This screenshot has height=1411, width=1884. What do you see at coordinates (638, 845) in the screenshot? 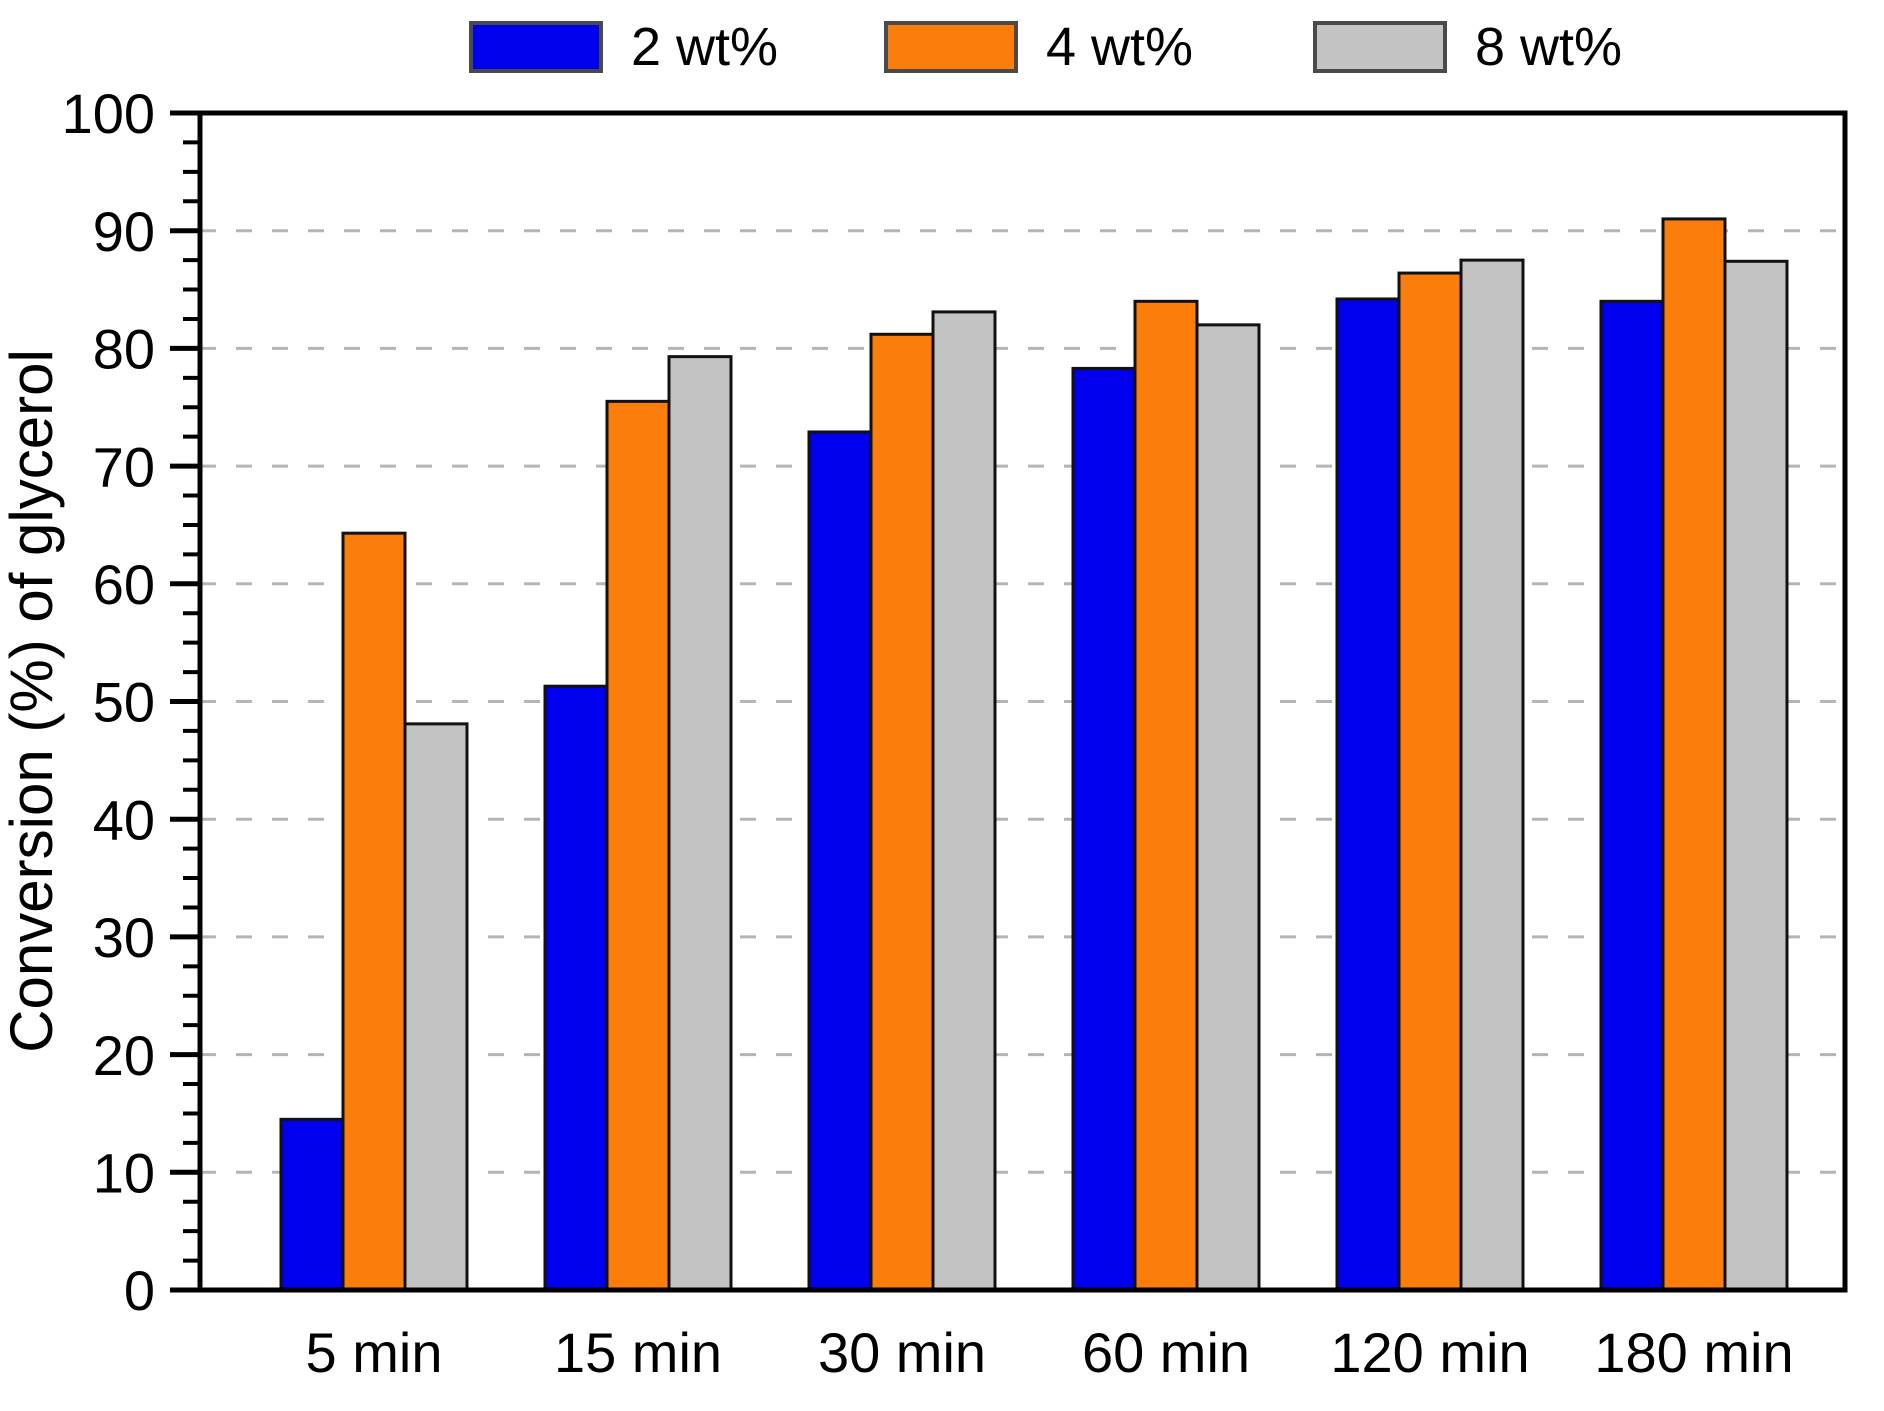
I see `bar-15min-4wtpct` at bounding box center [638, 845].